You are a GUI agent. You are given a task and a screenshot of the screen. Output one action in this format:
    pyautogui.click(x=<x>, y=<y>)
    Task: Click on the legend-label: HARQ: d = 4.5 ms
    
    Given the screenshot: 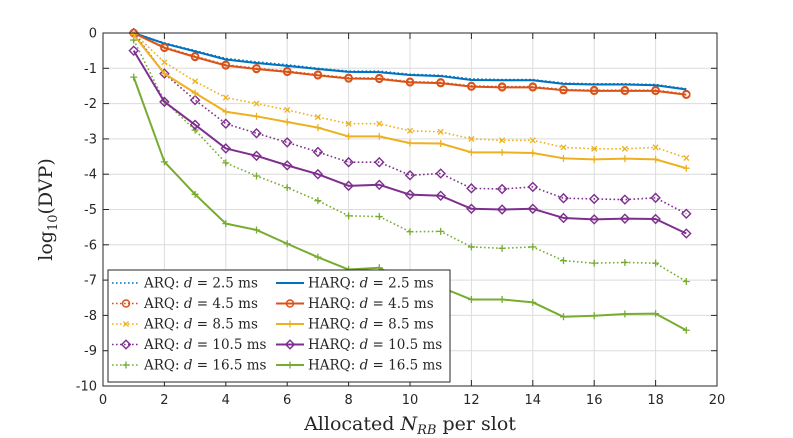 What is the action you would take?
    pyautogui.click(x=371, y=304)
    